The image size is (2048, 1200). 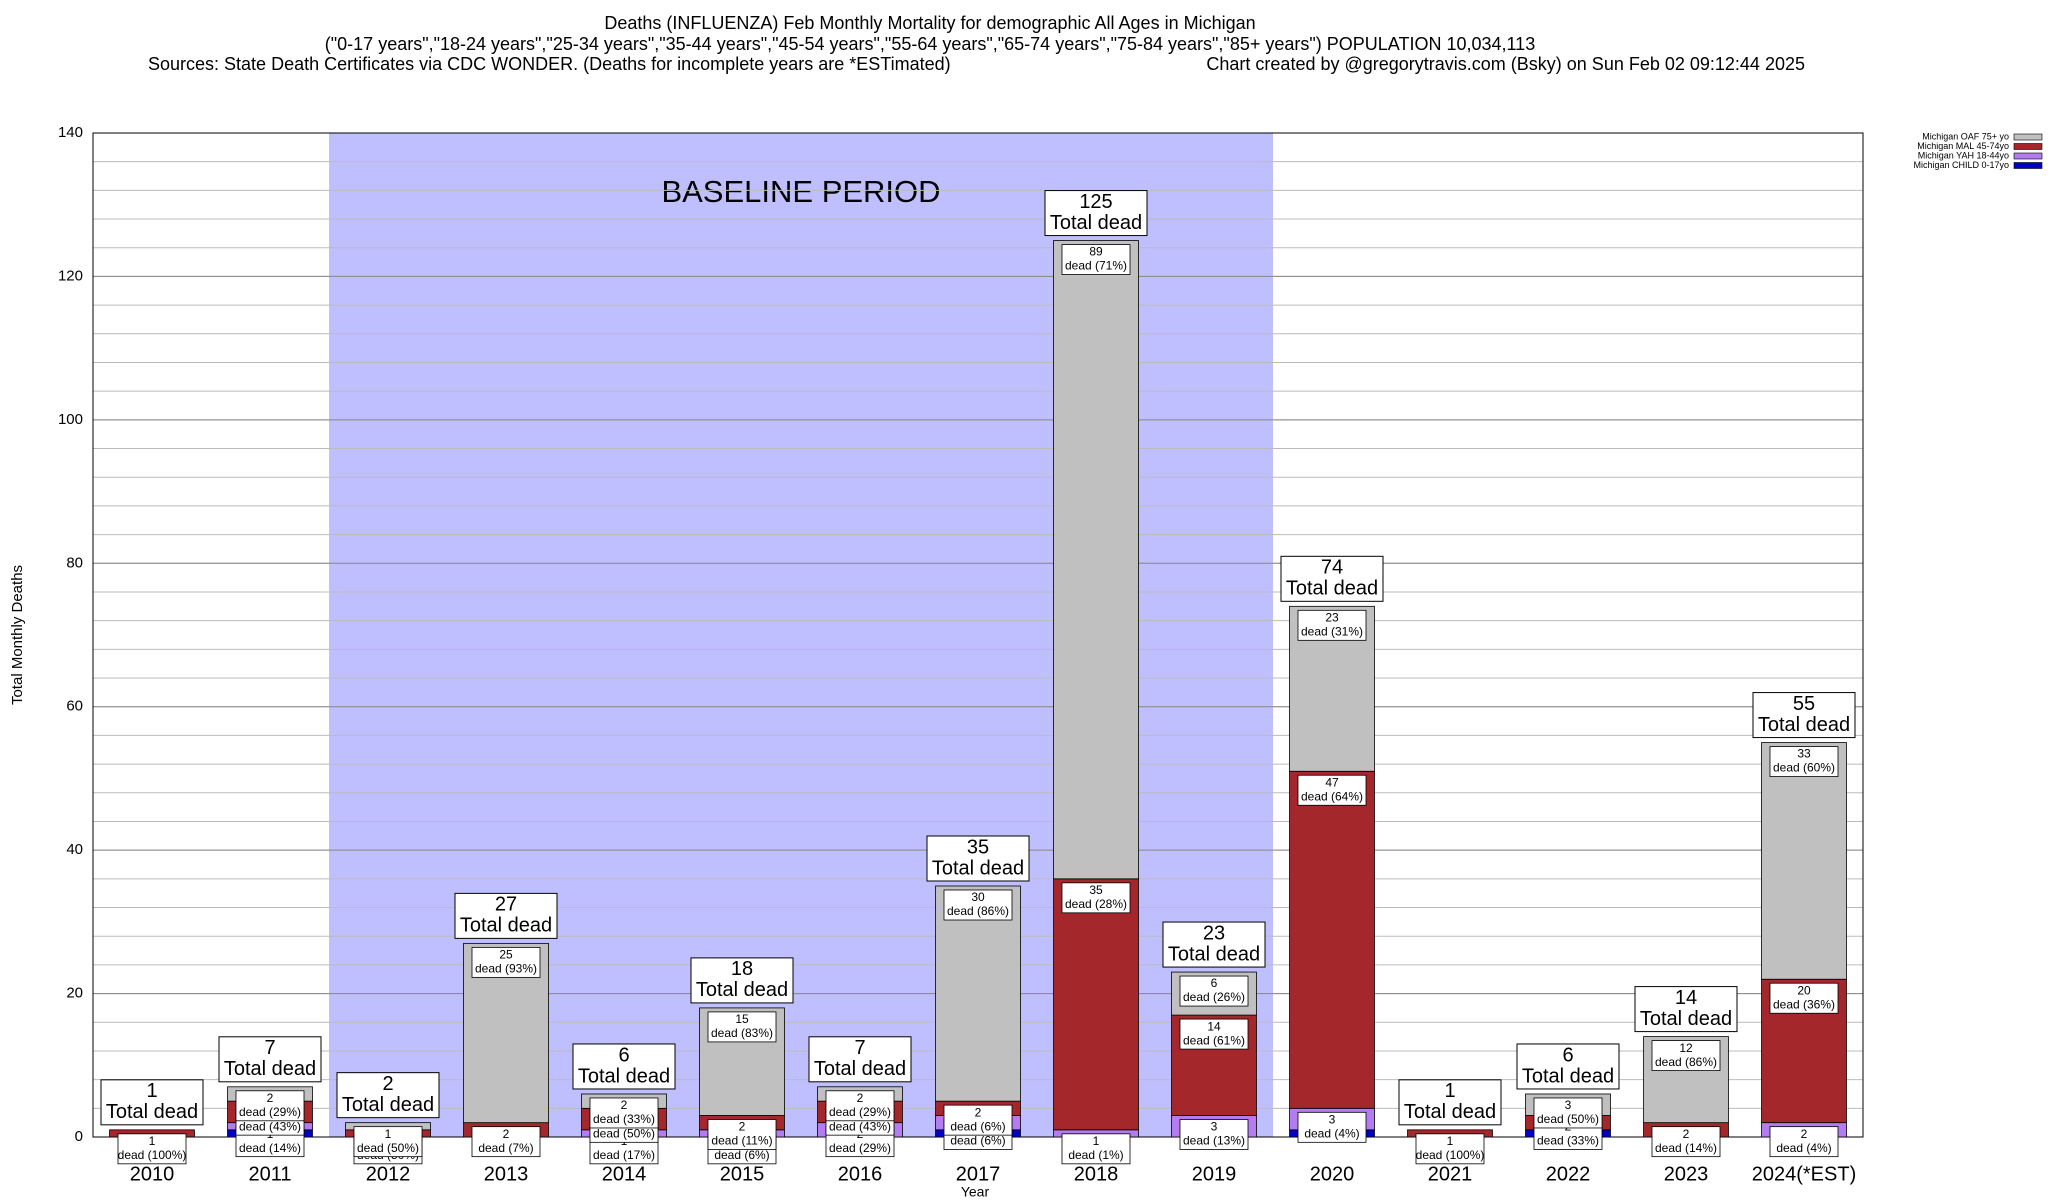 What do you see at coordinates (1332, 782) in the screenshot?
I see `segment-value: 47` at bounding box center [1332, 782].